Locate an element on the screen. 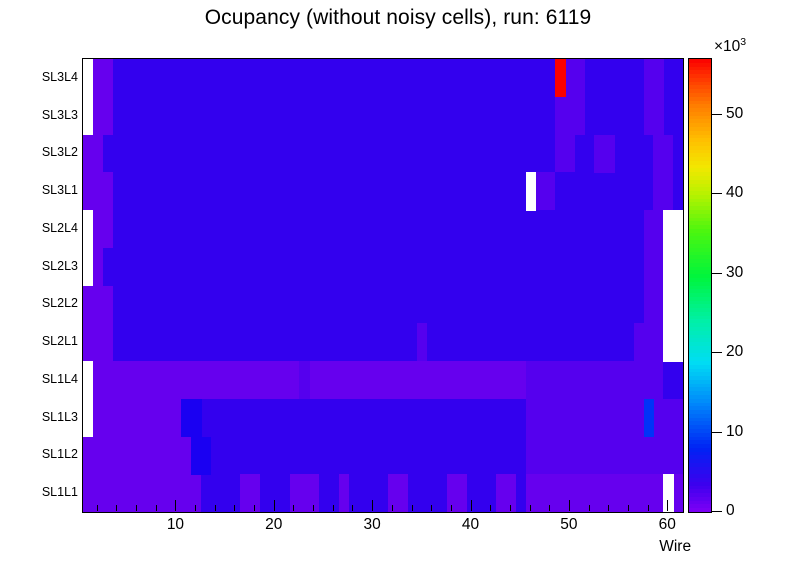  x-axis-major-tick is located at coordinates (274, 505).